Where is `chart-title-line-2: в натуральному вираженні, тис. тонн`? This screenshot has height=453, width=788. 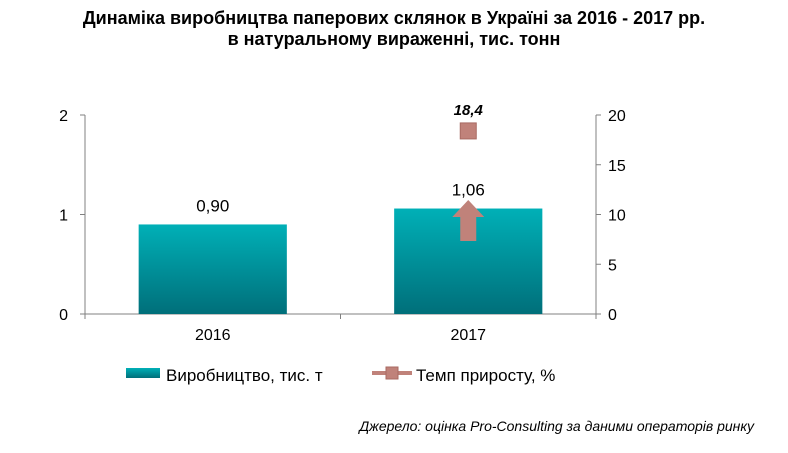
chart-title-line-2: в натуральному вираженні, тис. тонн is located at coordinates (394, 39).